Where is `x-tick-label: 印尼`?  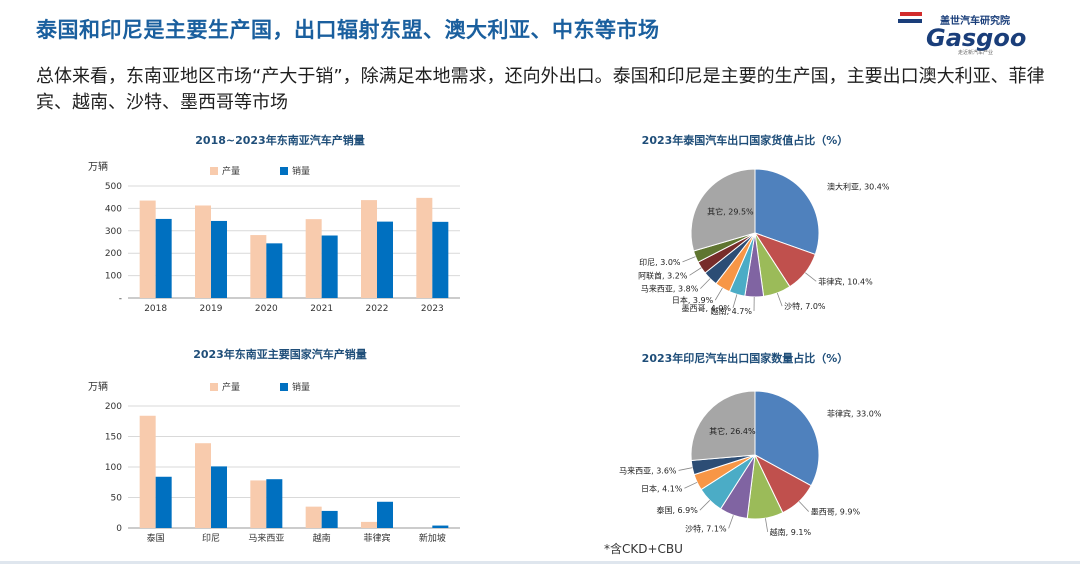 x-tick-label: 印尼 is located at coordinates (211, 538).